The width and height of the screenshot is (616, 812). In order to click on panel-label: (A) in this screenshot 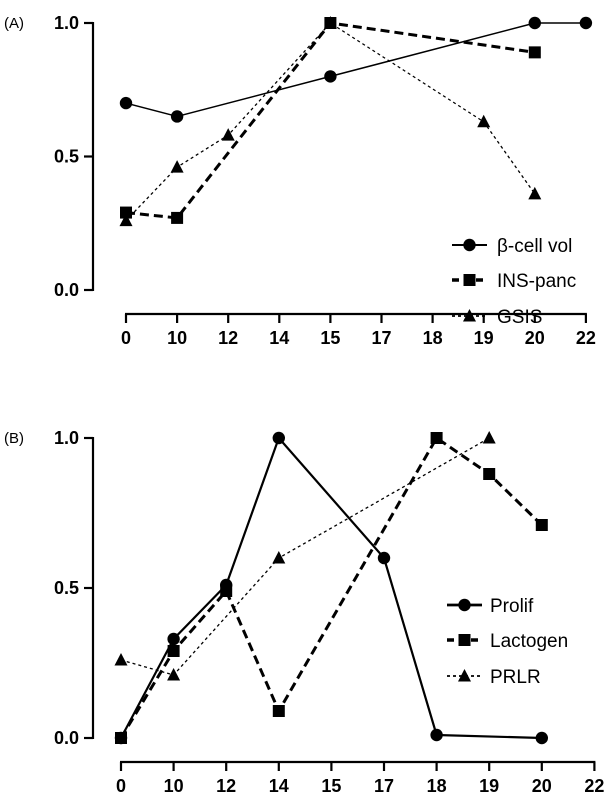, I will do `click(14, 23)`.